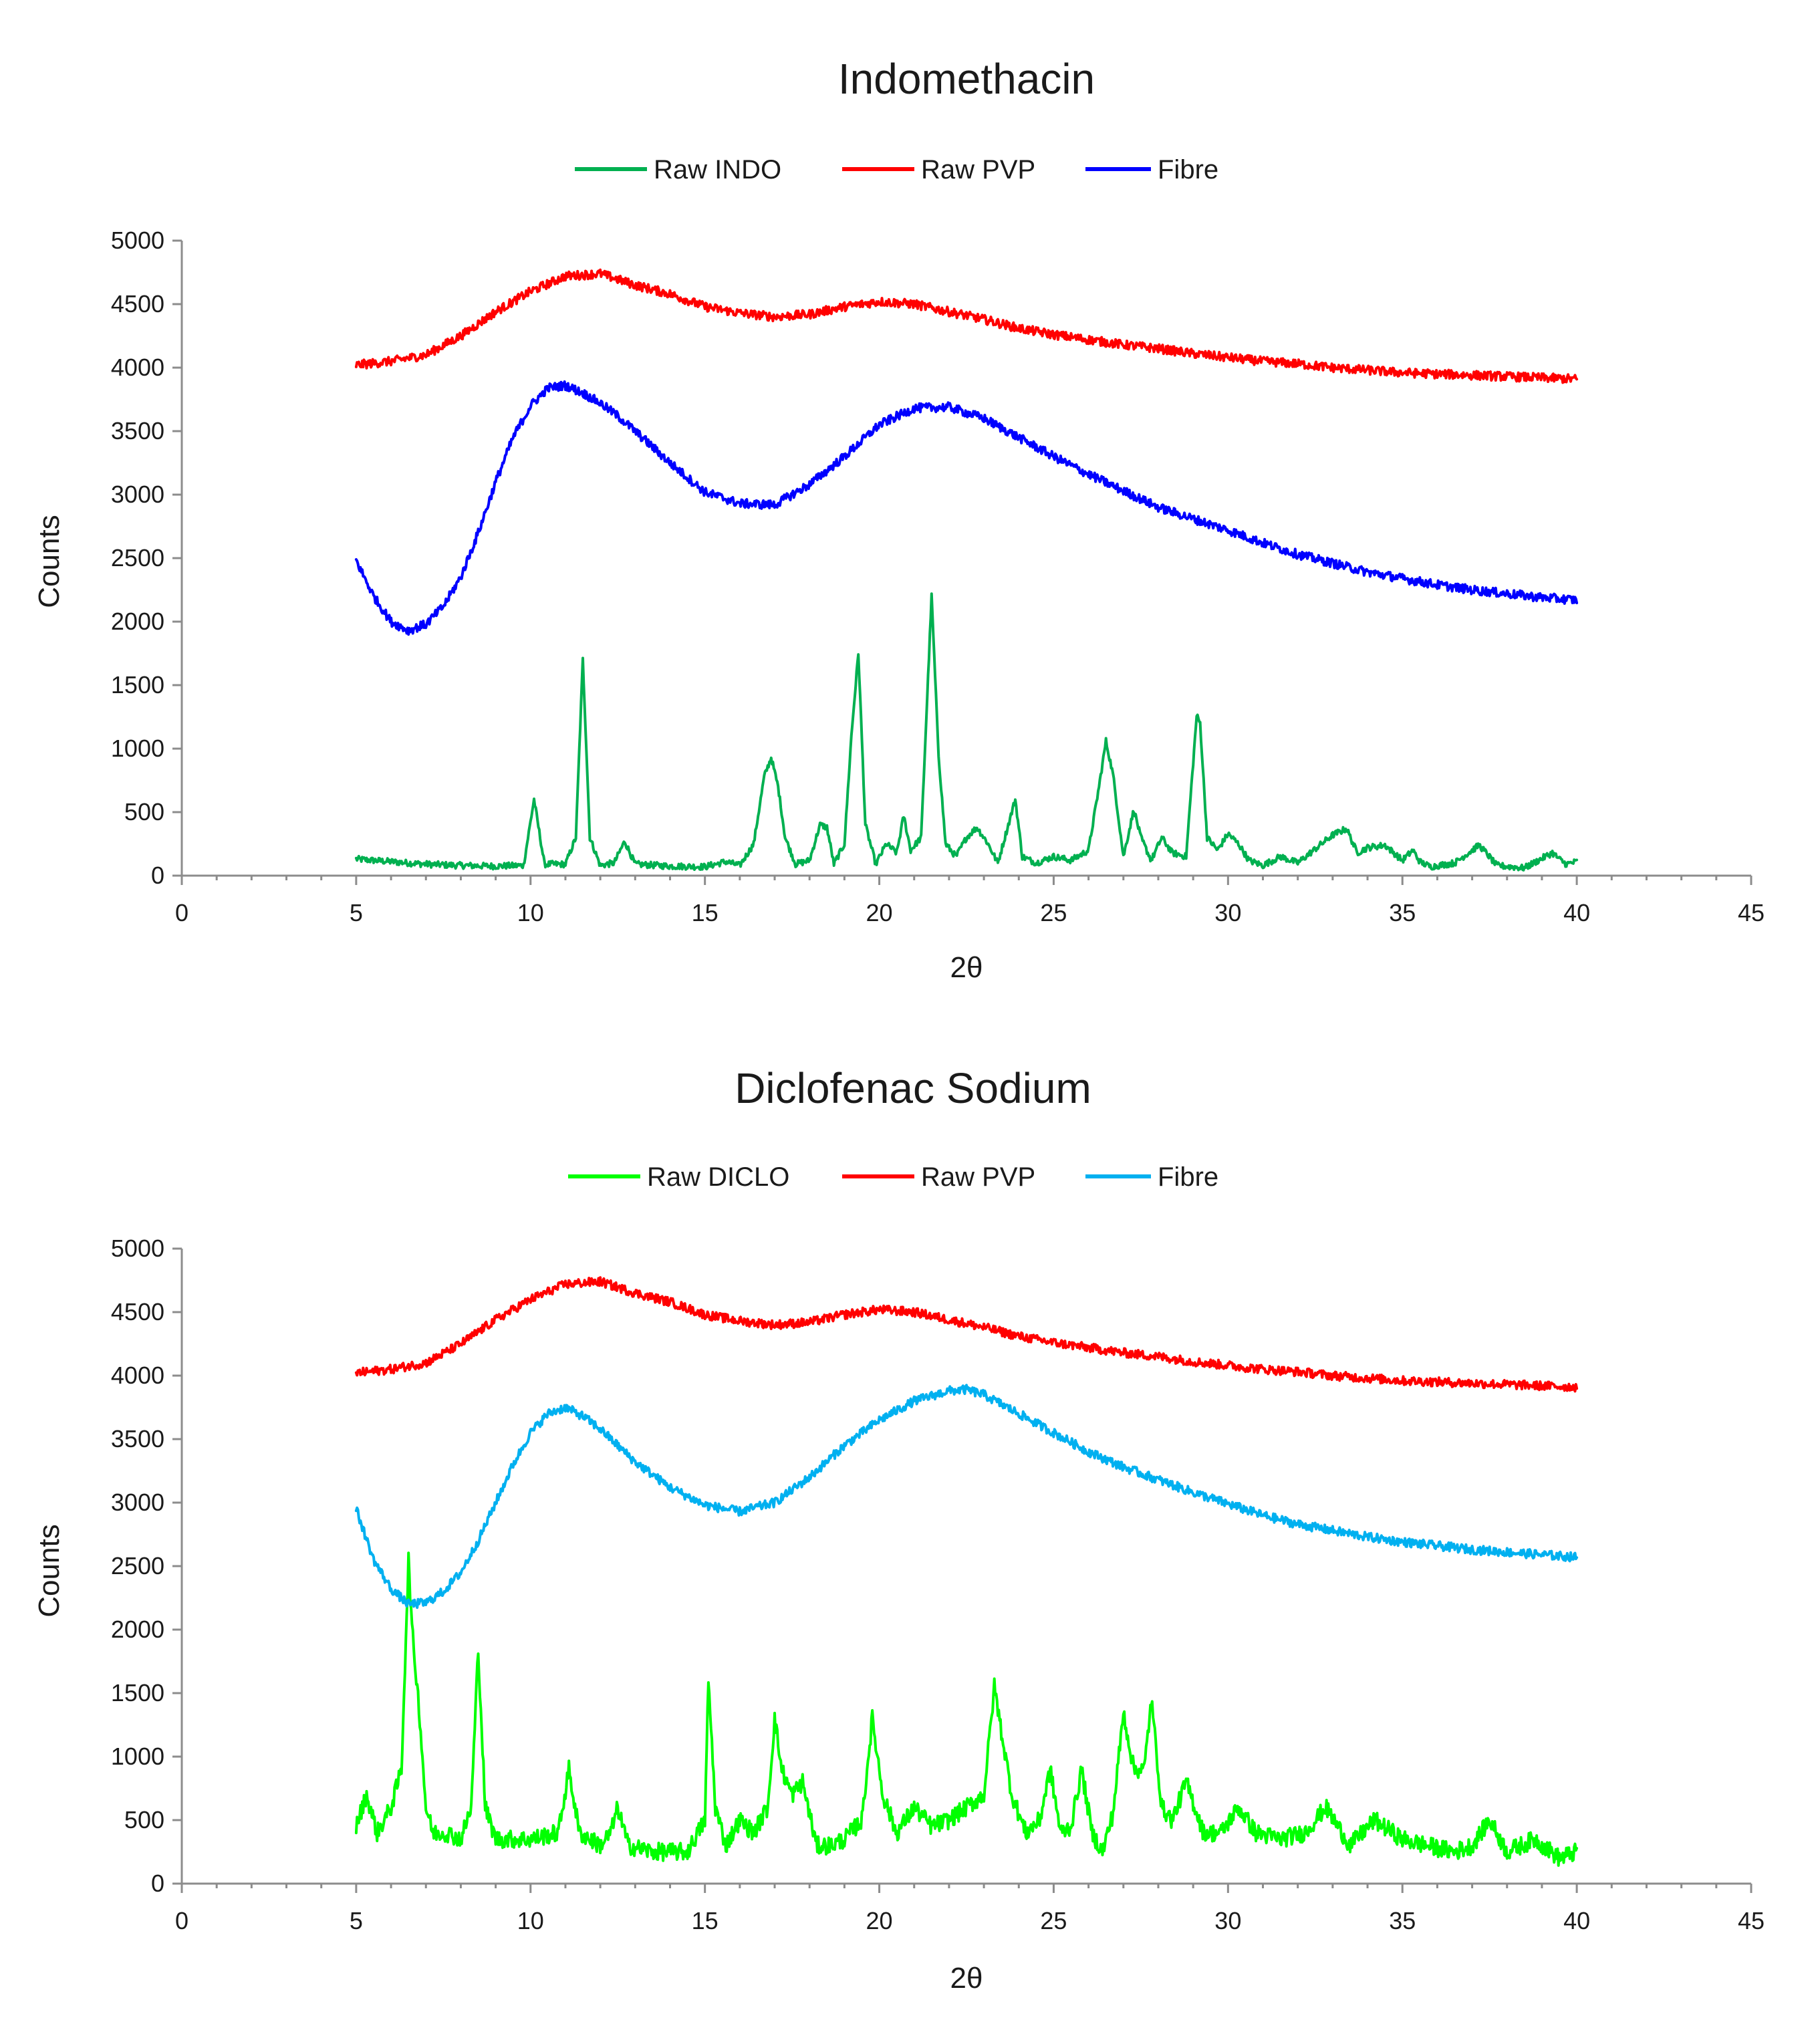 The image size is (1820, 2032). I want to click on chart-title: Indomethacin, so click(967, 79).